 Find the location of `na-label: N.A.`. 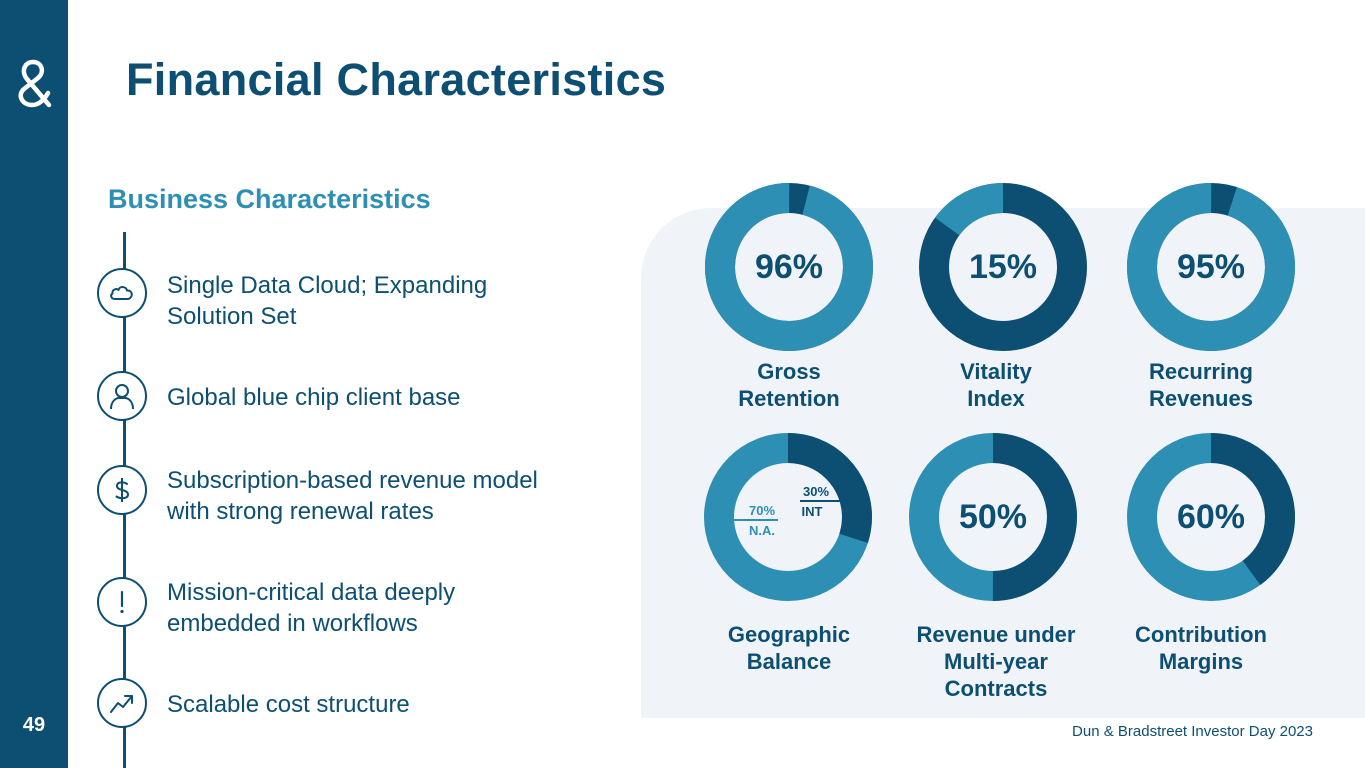

na-label: N.A. is located at coordinates (762, 530).